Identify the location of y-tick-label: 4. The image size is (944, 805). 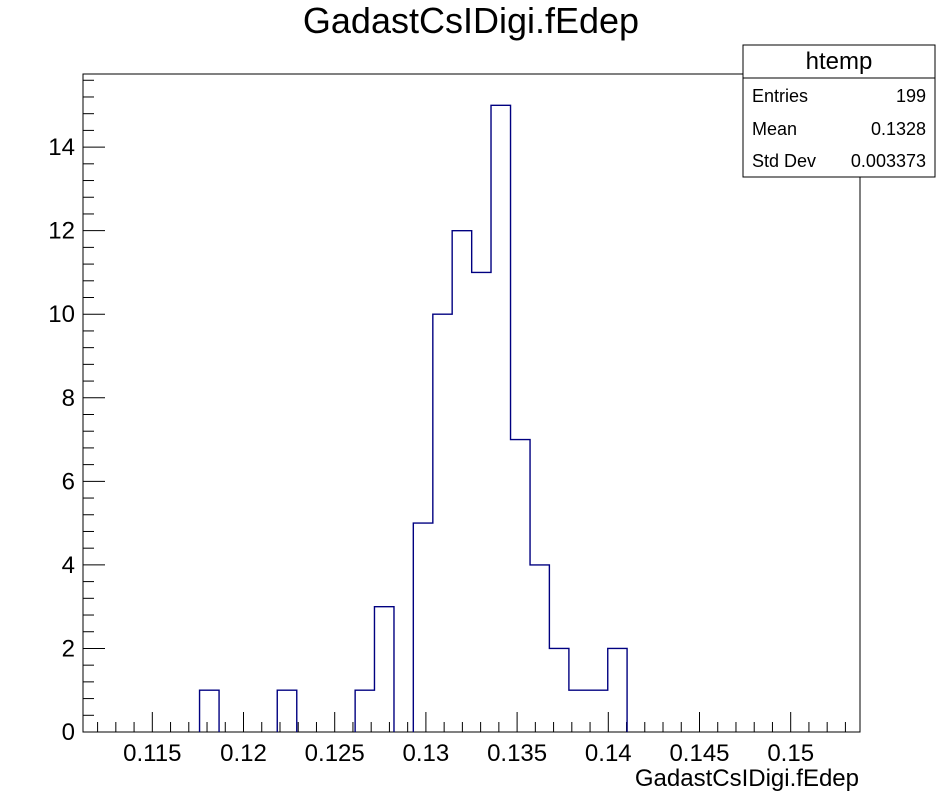
(68, 565).